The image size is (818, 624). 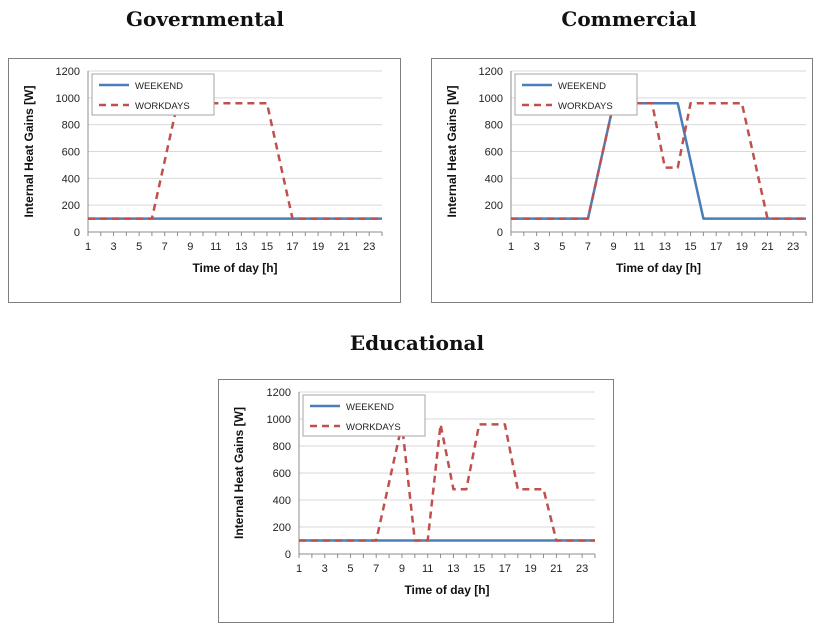 I want to click on chart-title-commercial: Commercial, so click(x=629, y=19).